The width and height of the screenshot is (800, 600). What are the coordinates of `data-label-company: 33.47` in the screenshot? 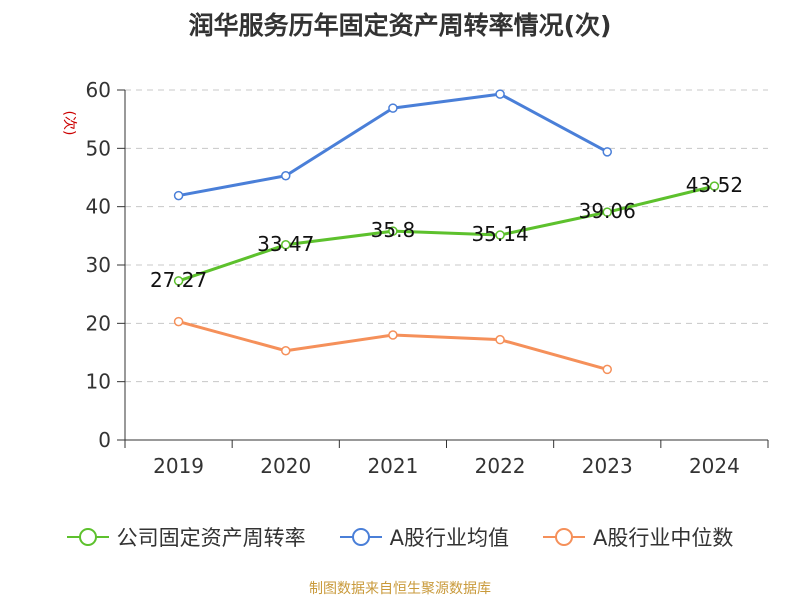 It's located at (285, 244).